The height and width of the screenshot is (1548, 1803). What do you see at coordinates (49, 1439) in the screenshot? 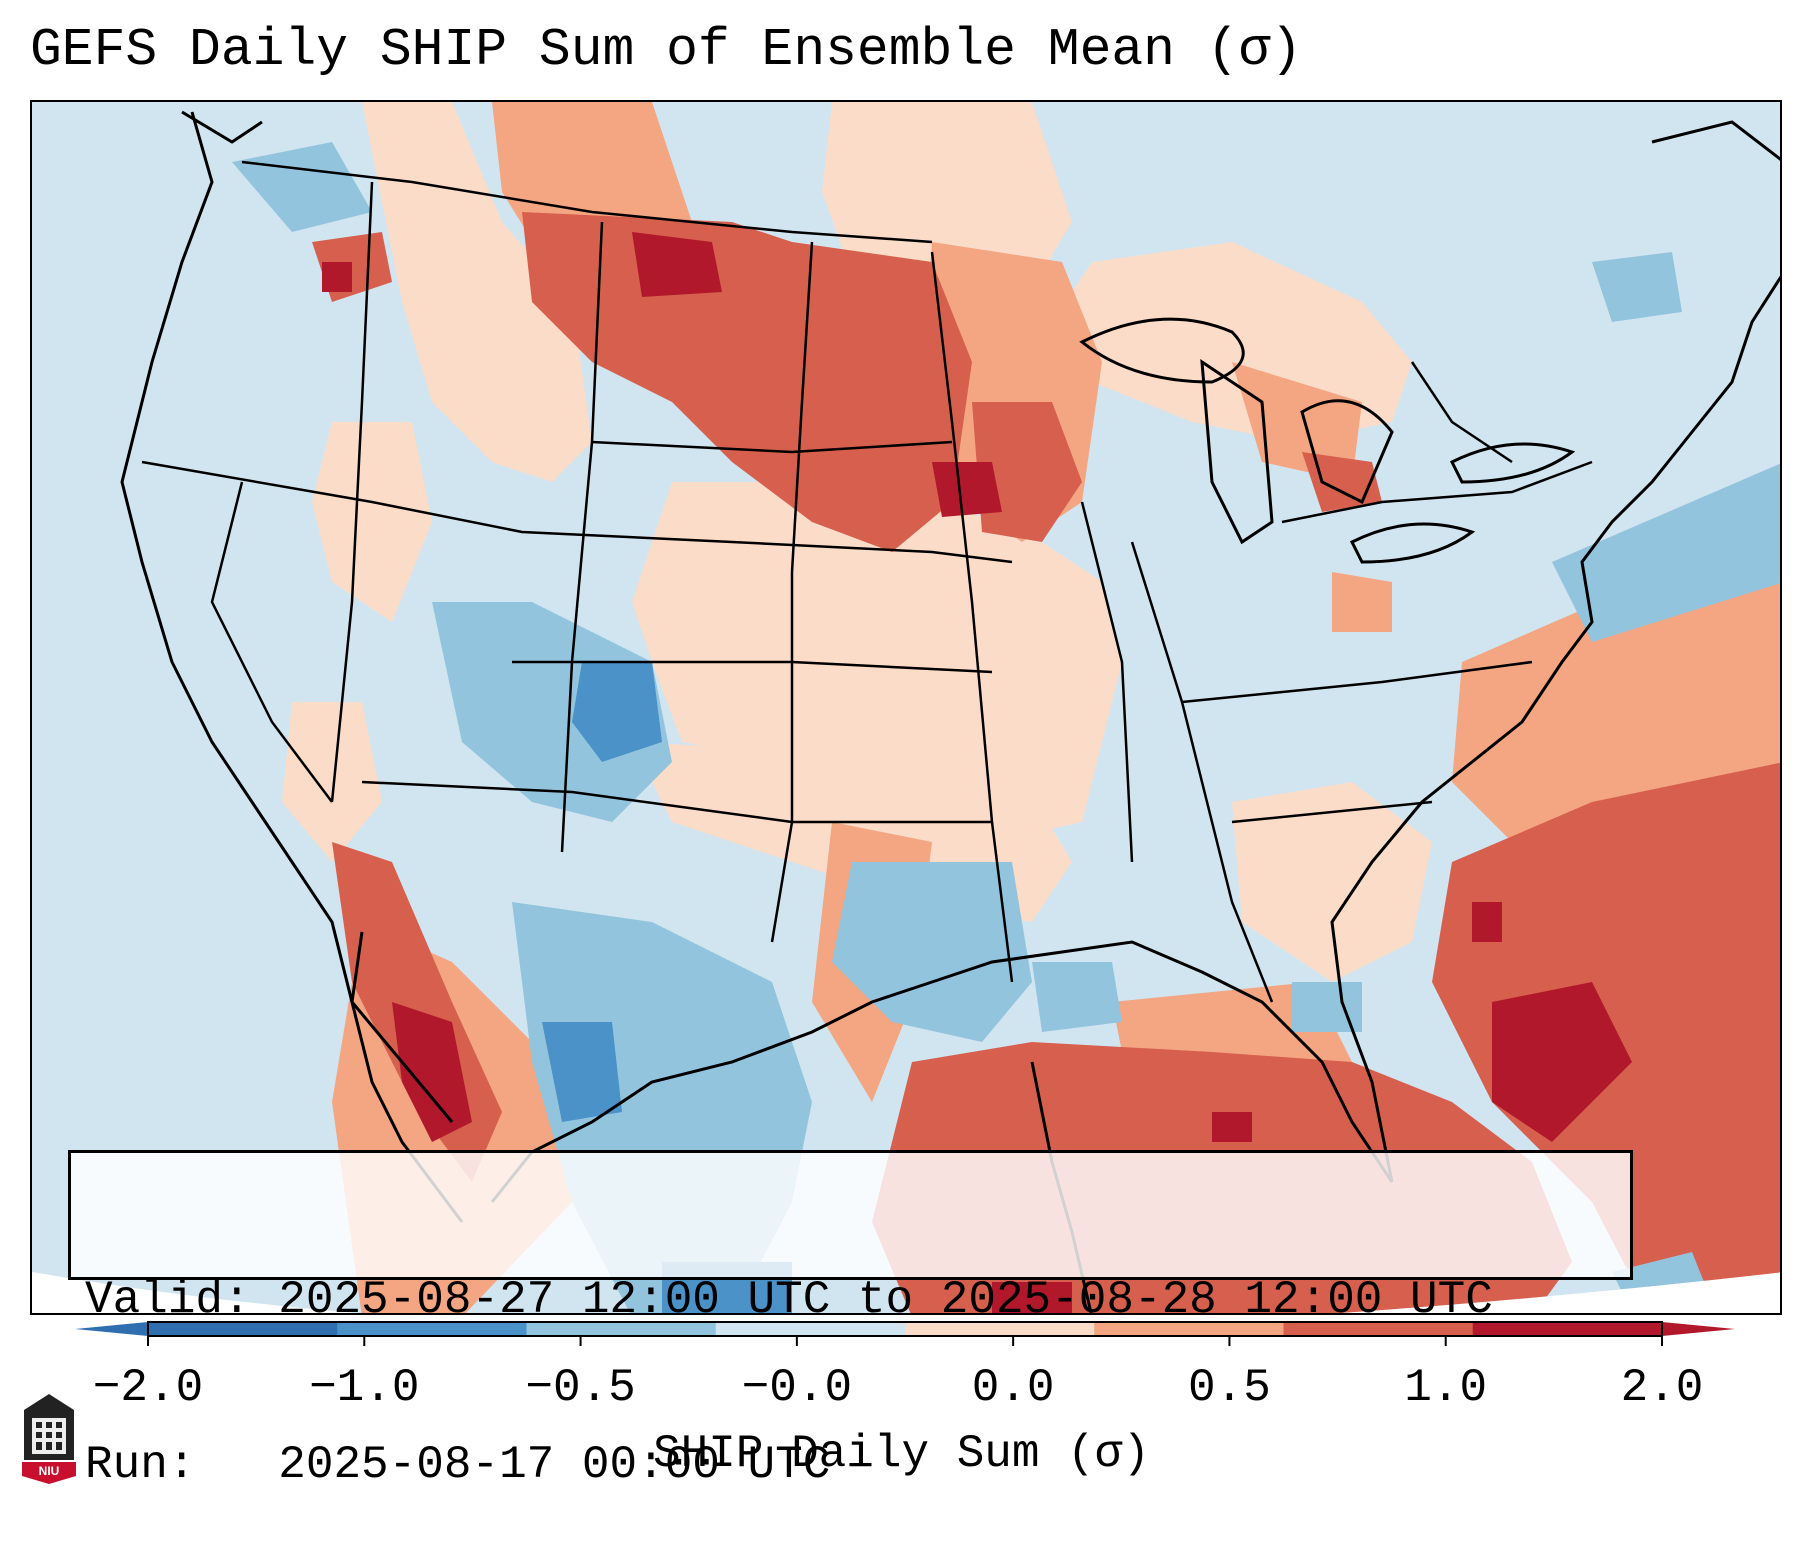
I see `niu-logo: NIU` at bounding box center [49, 1439].